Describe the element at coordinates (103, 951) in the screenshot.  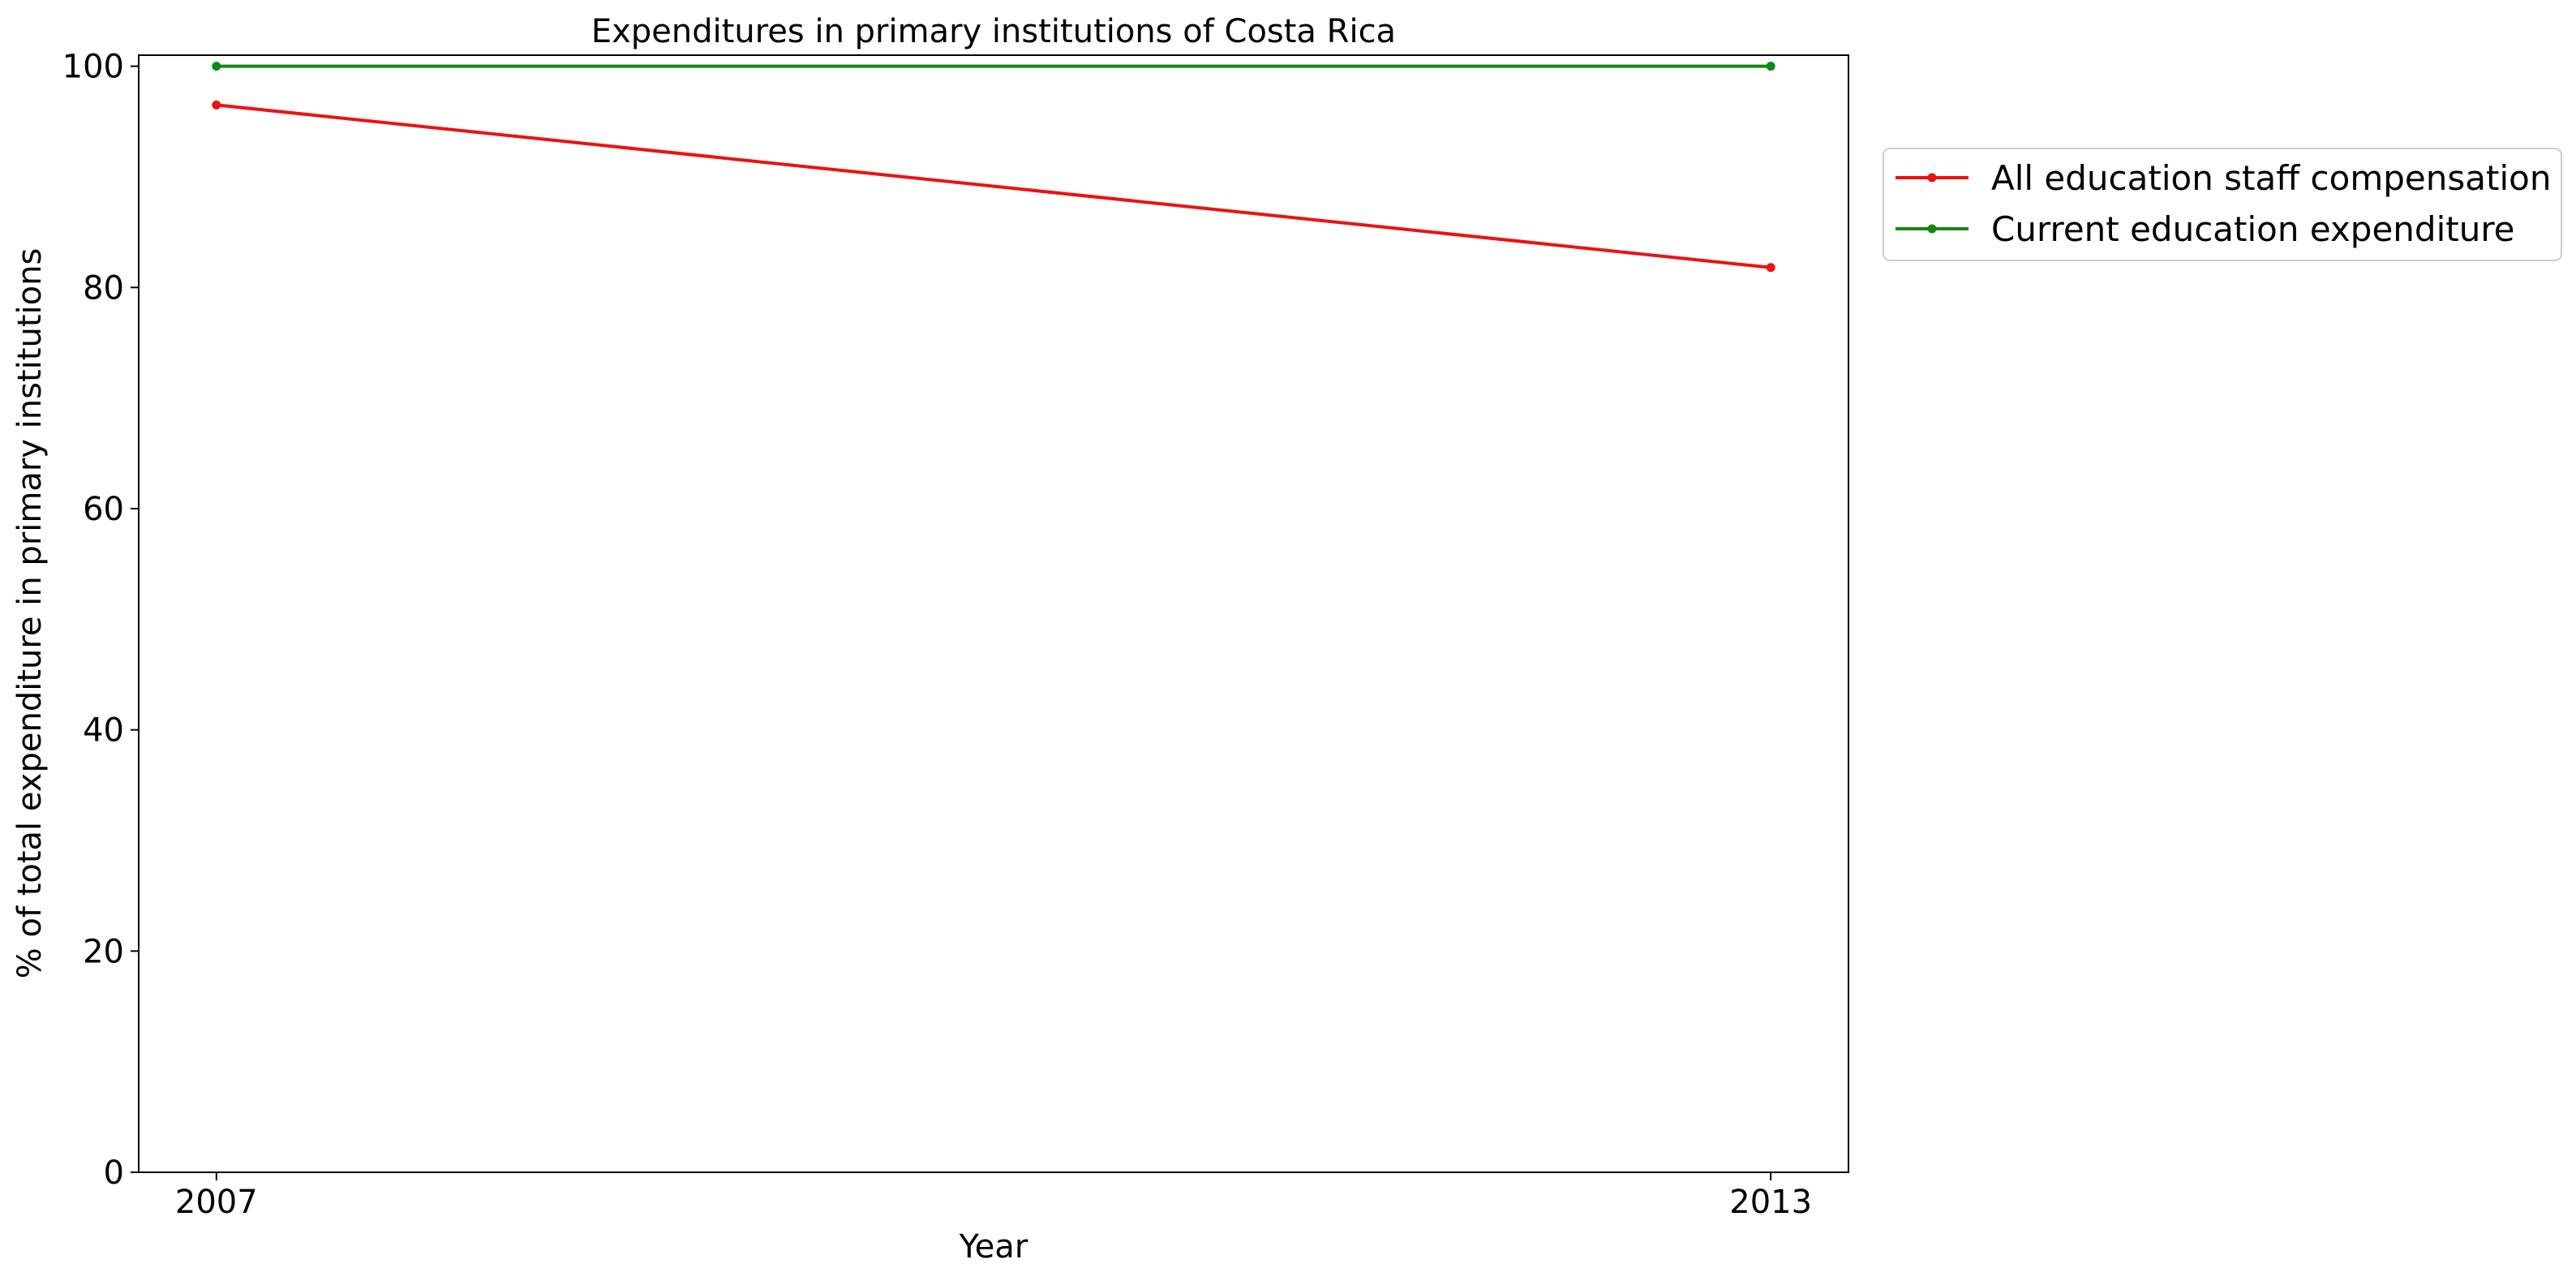
I see `y-tick-label: 20` at that location.